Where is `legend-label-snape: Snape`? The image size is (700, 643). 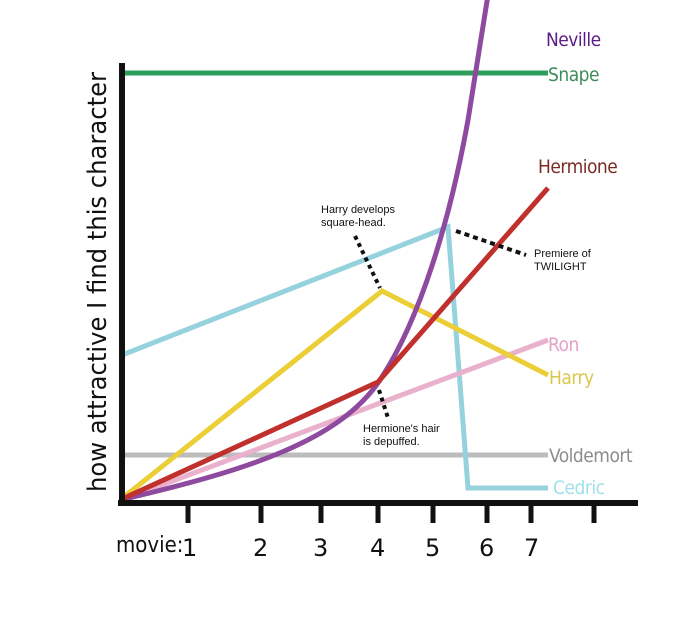 legend-label-snape: Snape is located at coordinates (573, 75).